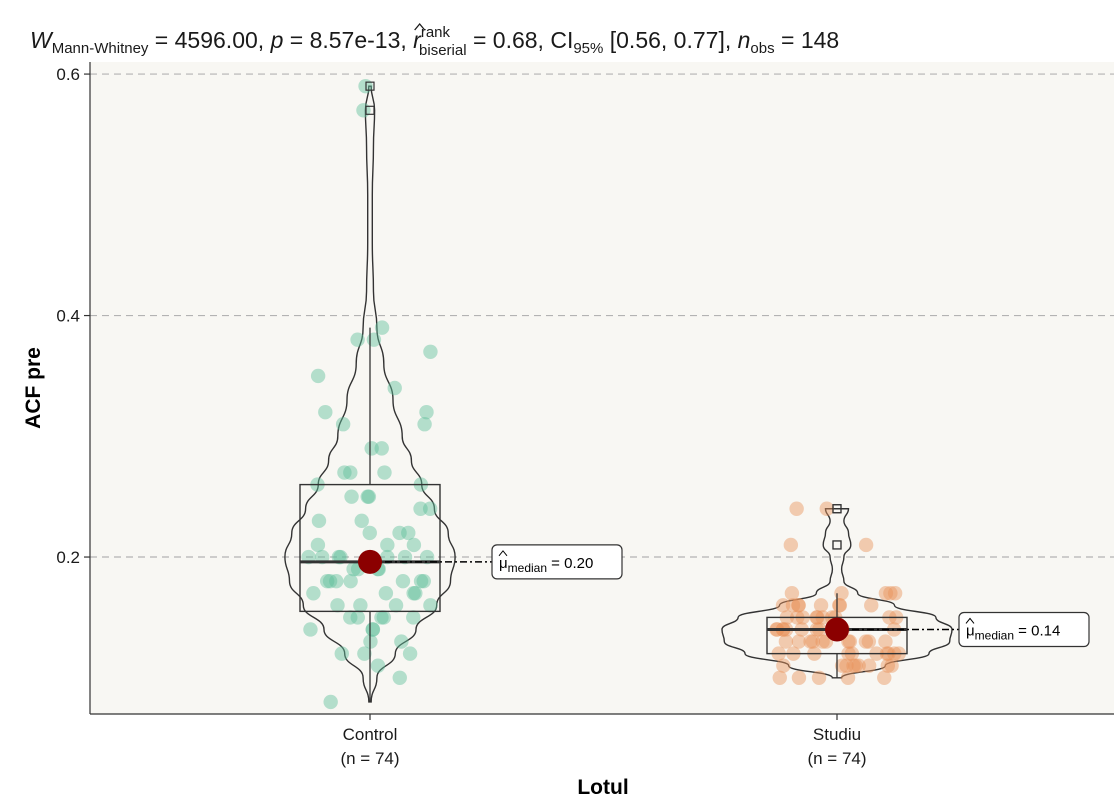  I want to click on violin-studiu, so click(837, 593).